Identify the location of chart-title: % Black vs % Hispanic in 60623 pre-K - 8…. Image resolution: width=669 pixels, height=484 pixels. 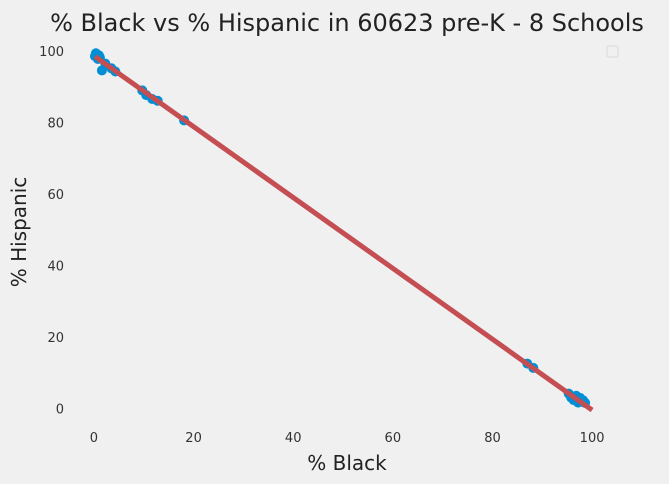
(347, 23).